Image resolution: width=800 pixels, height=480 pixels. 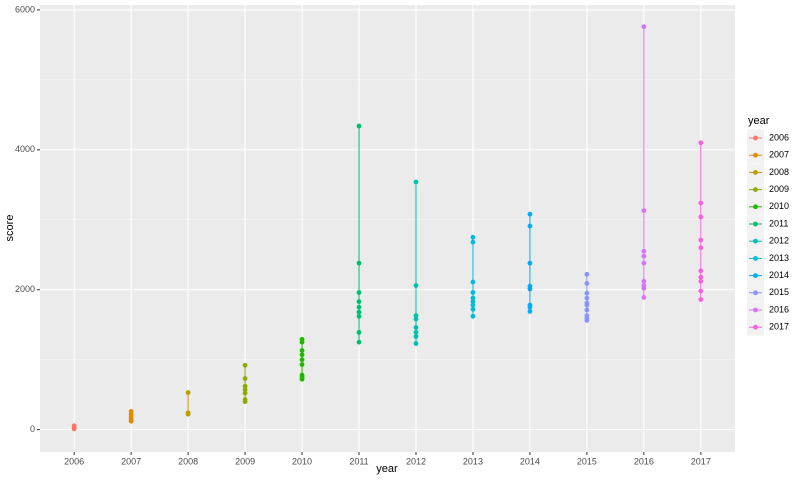 I want to click on legend-label: 2015, so click(x=779, y=292).